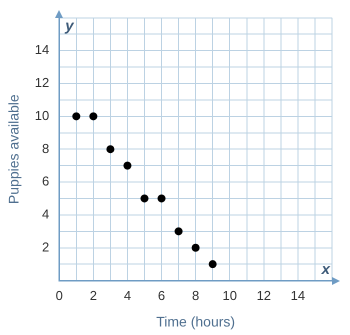 The height and width of the screenshot is (335, 350). Describe the element at coordinates (264, 295) in the screenshot. I see `x-tick-label: 12` at that location.